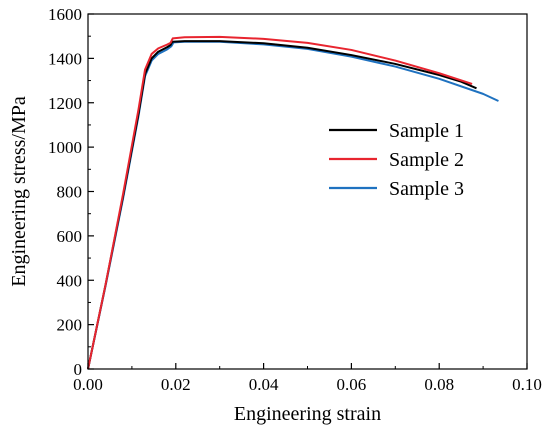 The image size is (550, 437). Describe the element at coordinates (426, 160) in the screenshot. I see `legend-label: Sample 2` at that location.